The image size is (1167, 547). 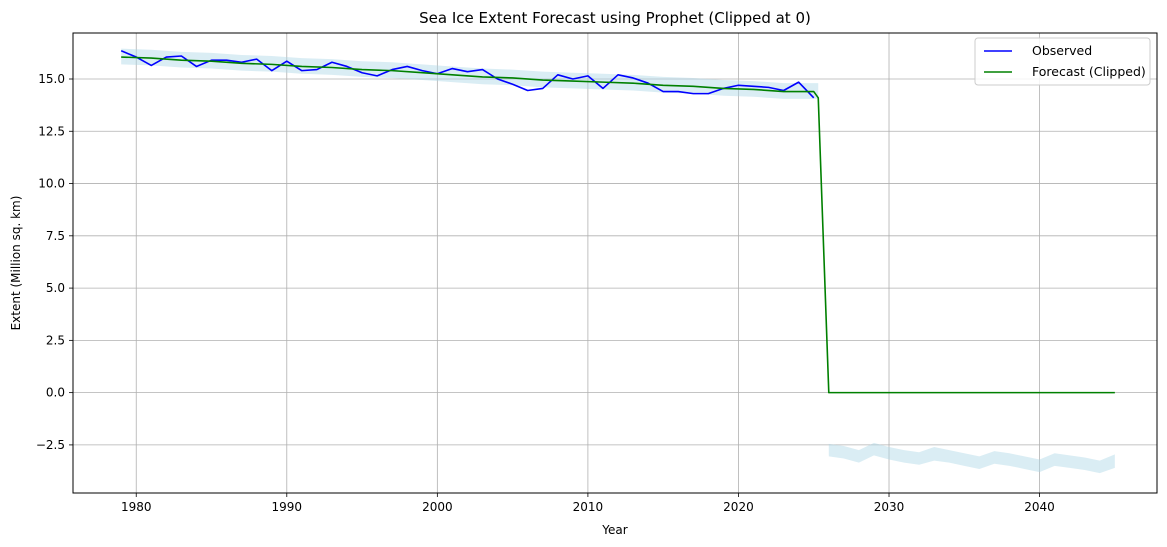 What do you see at coordinates (51, 184) in the screenshot?
I see `y-tick-label: 10.0` at bounding box center [51, 184].